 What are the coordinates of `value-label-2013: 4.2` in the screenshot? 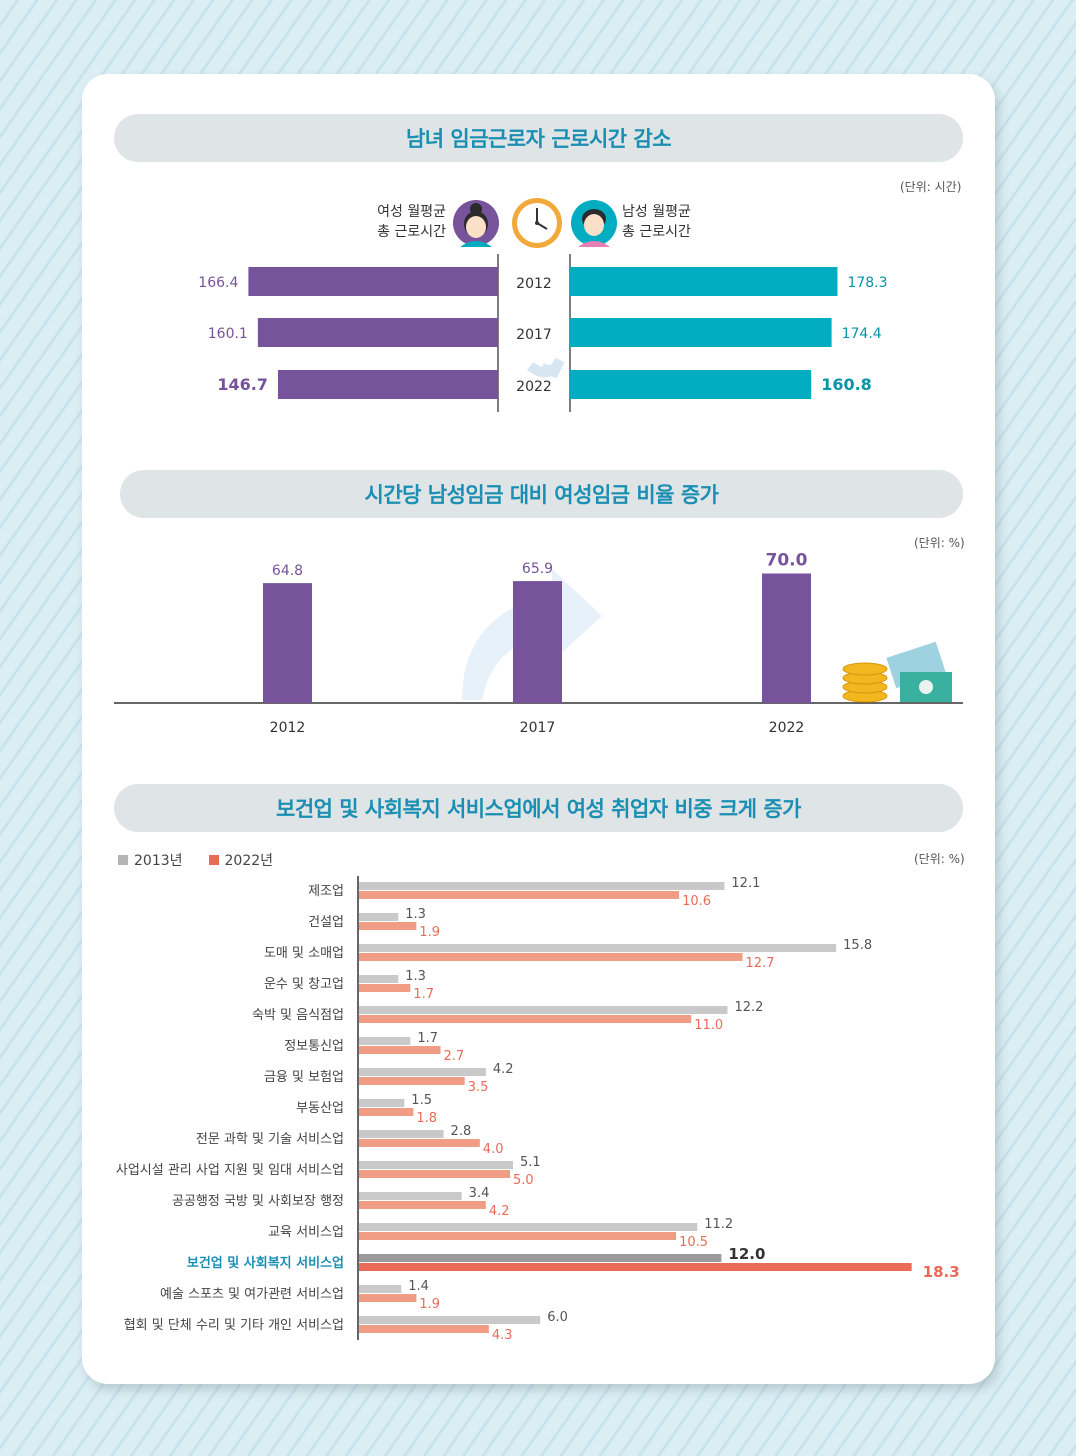 It's located at (503, 1069).